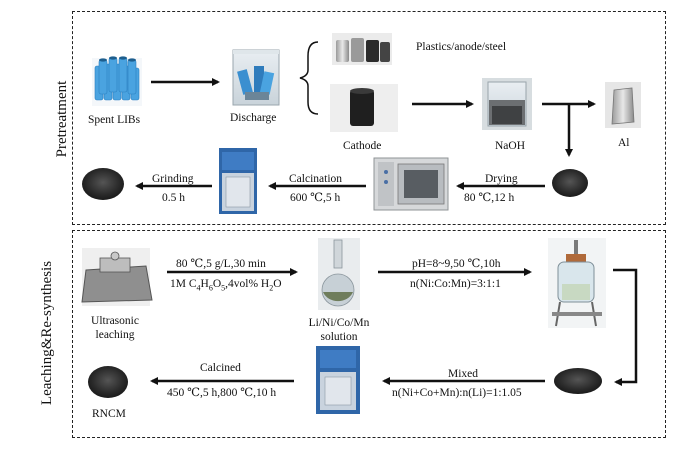  What do you see at coordinates (463, 374) in the screenshot?
I see `label-mixed: Mixed` at bounding box center [463, 374].